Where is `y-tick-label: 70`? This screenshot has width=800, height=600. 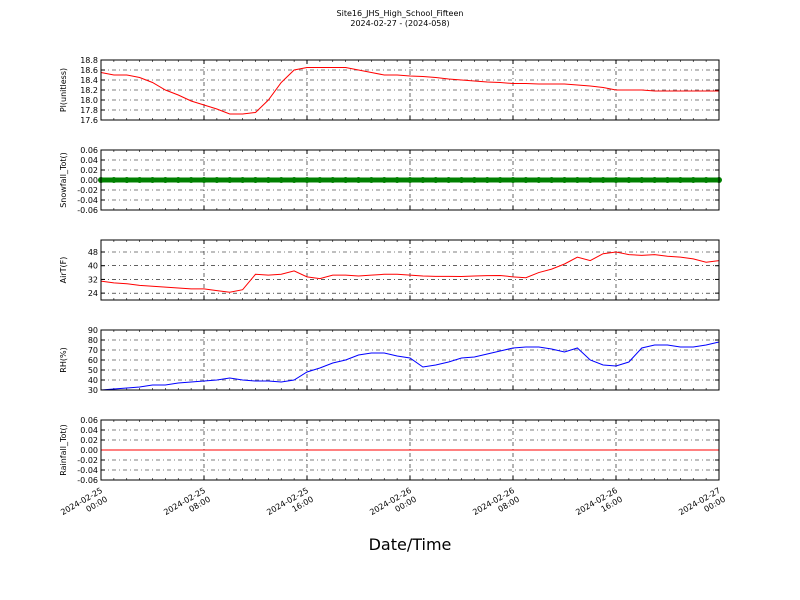
y-tick-label: 70 is located at coordinates (93, 350).